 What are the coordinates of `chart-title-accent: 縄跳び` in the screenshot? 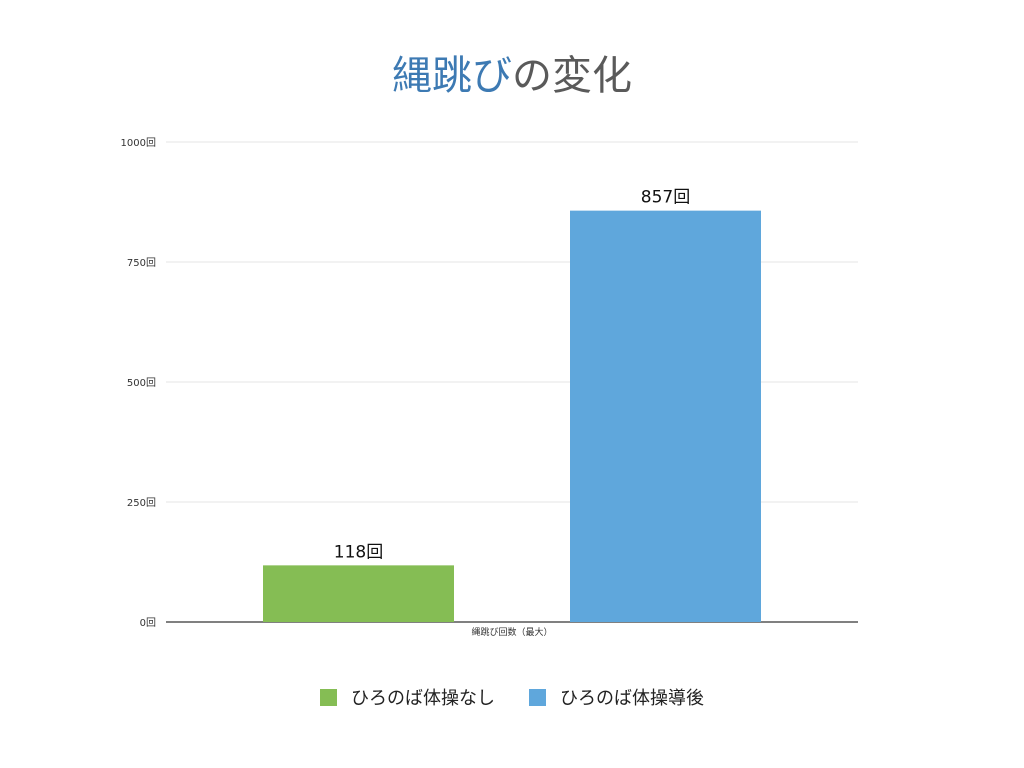 It's located at (452, 76).